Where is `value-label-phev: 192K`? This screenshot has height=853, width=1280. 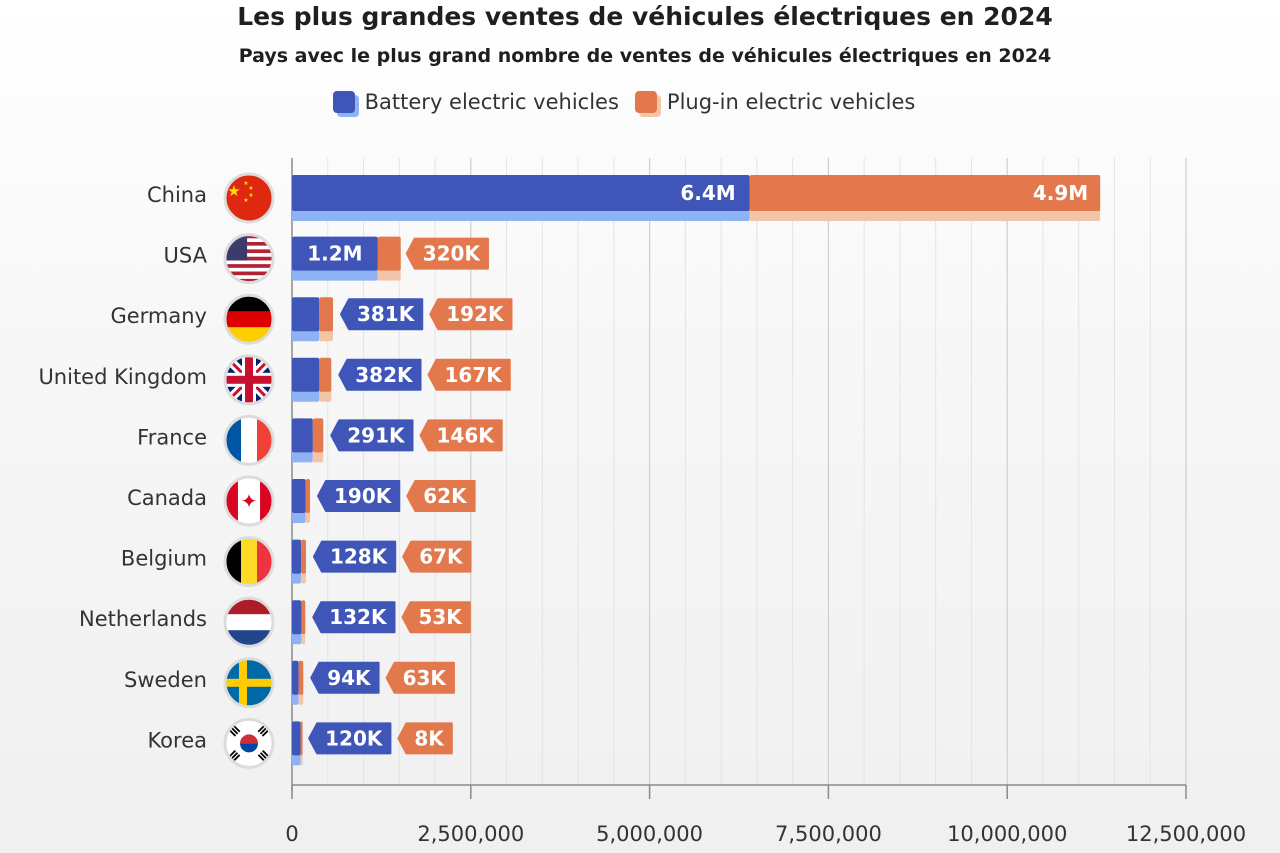 value-label-phev: 192K is located at coordinates (471, 314).